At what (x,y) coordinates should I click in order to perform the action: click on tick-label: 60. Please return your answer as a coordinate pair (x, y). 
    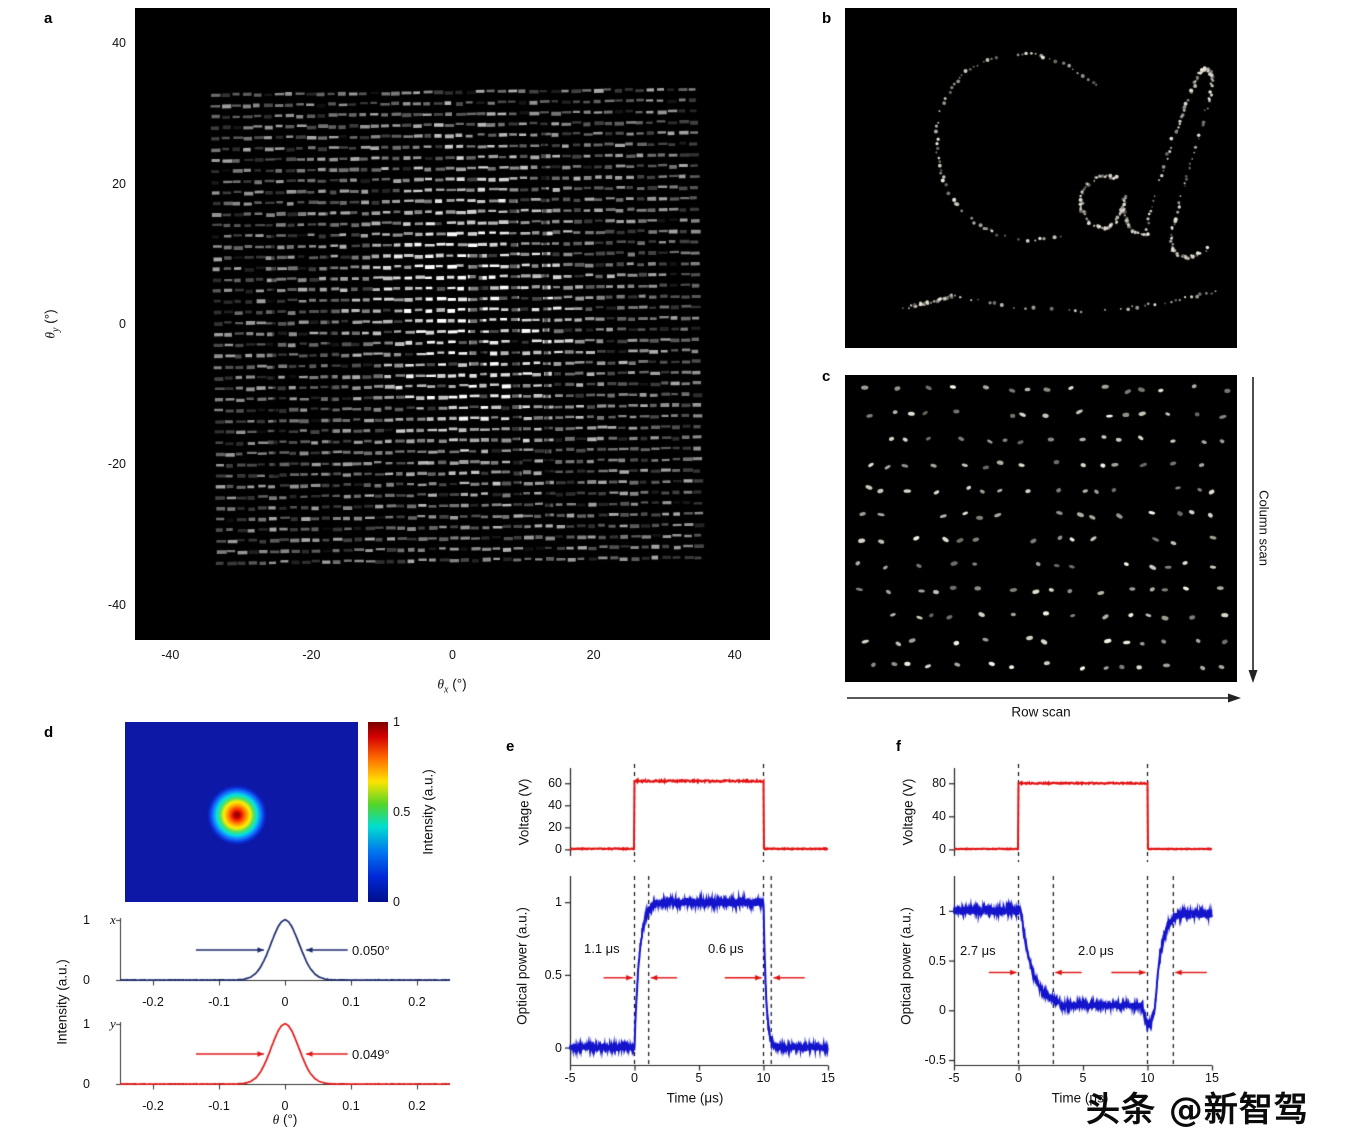
    Looking at the image, I should click on (555, 783).